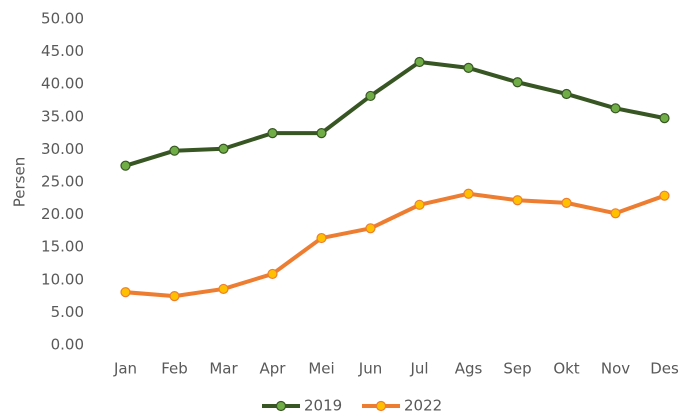 The image size is (689, 419). What do you see at coordinates (62, 19) in the screenshot?
I see `y-tick-label: 50.00` at bounding box center [62, 19].